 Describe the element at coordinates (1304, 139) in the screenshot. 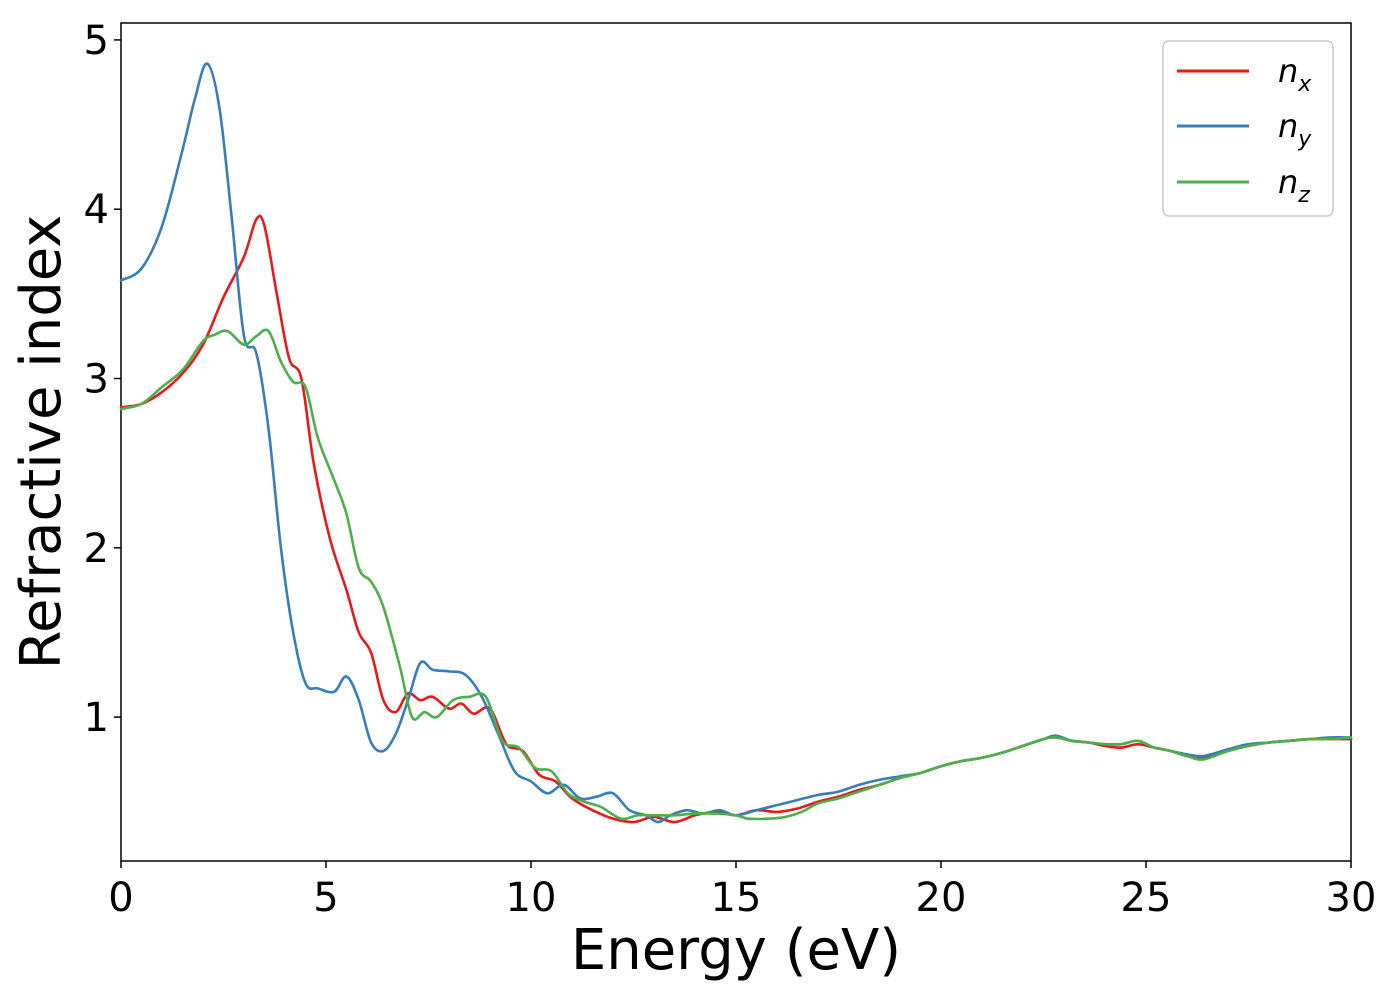

I see `legend-label-subscript: y` at that location.